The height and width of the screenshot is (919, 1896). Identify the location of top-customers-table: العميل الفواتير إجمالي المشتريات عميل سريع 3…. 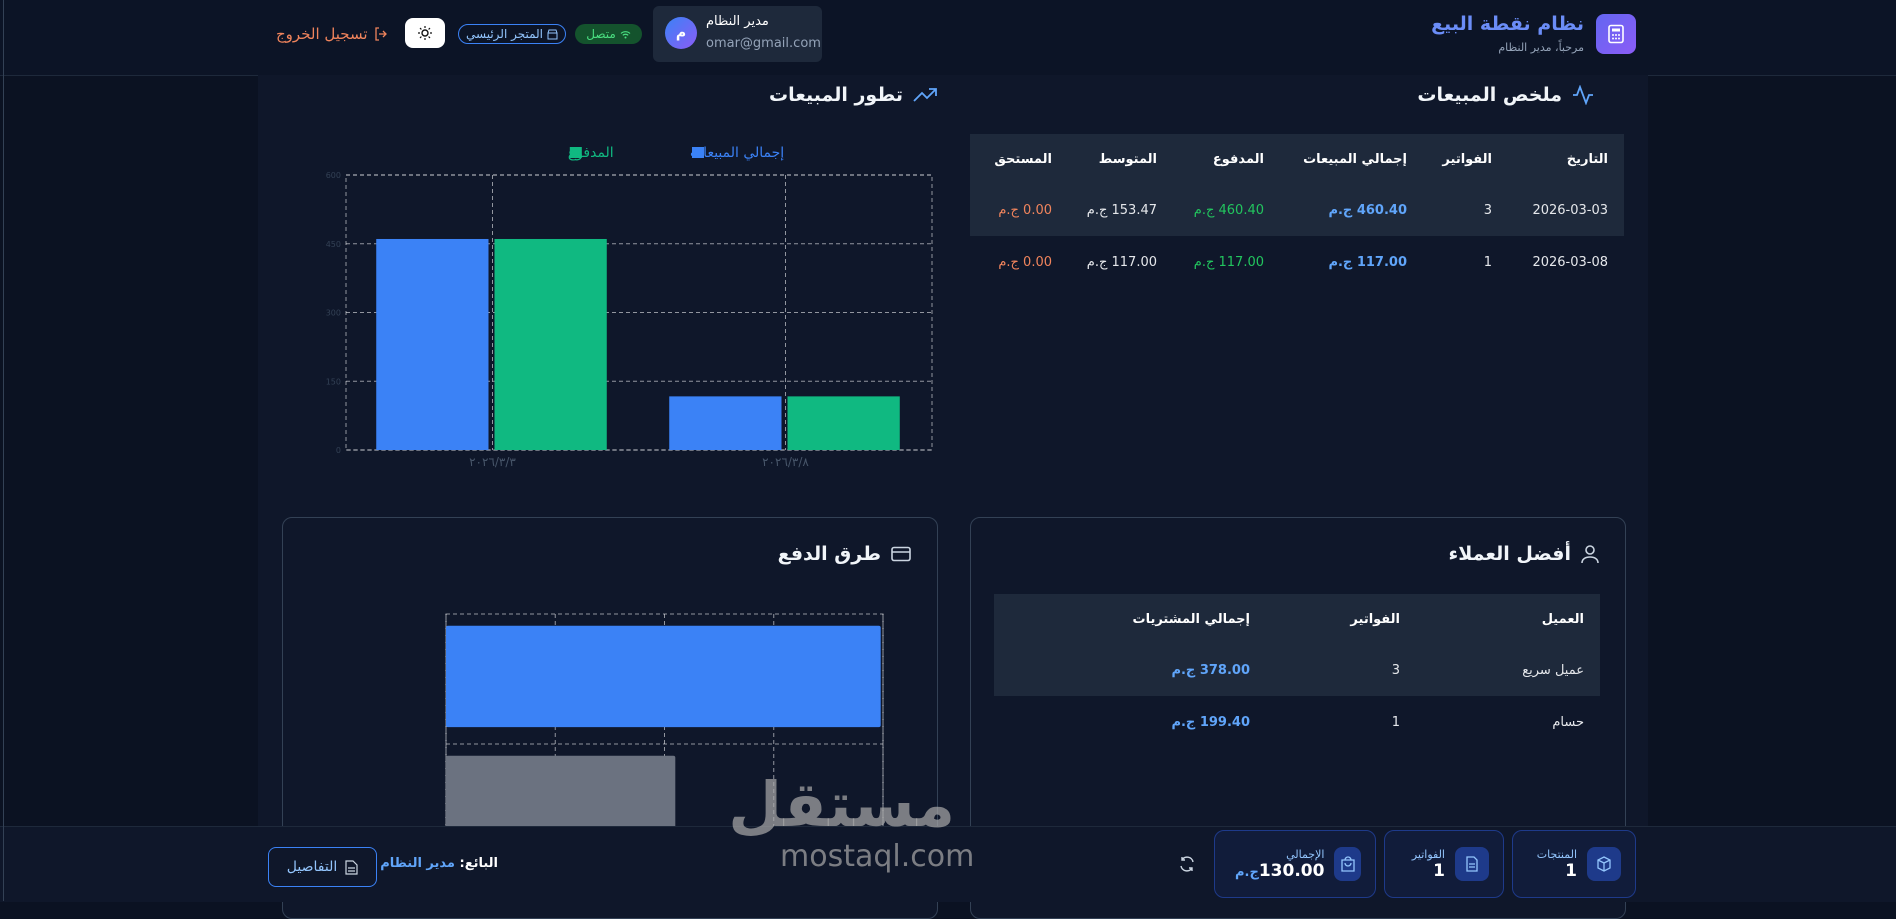
(1297, 671).